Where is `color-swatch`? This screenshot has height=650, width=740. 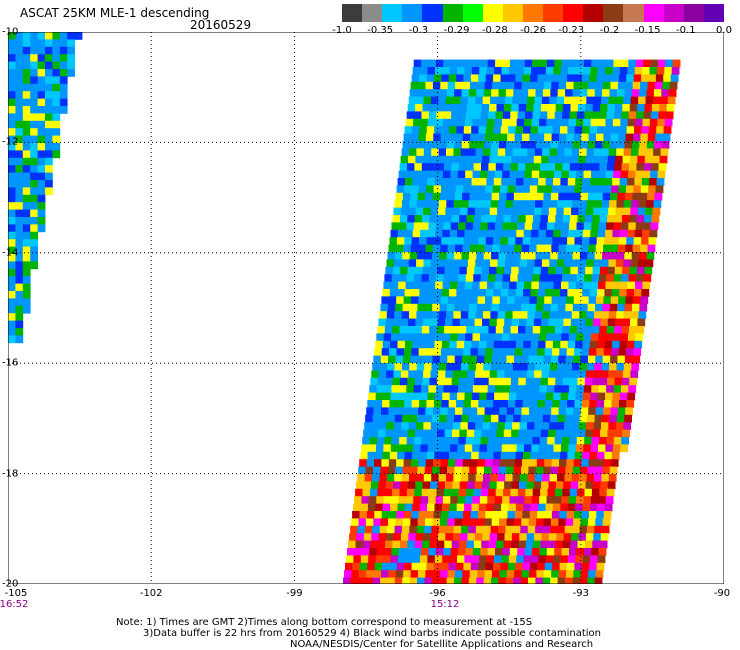 color-swatch is located at coordinates (654, 13).